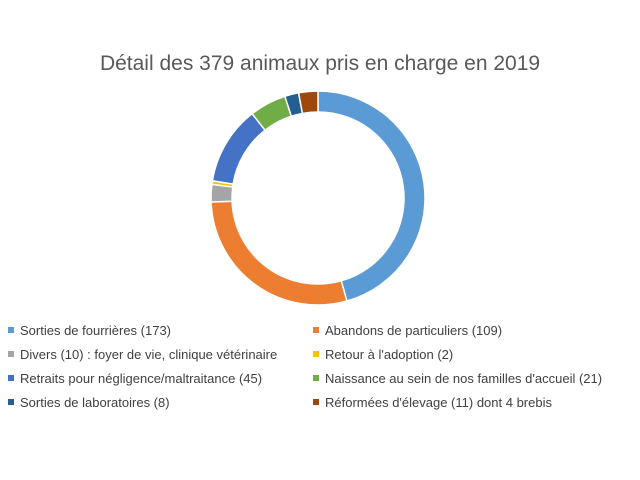  I want to click on legend-label: Sorties de laboratoires (8), so click(95, 402).